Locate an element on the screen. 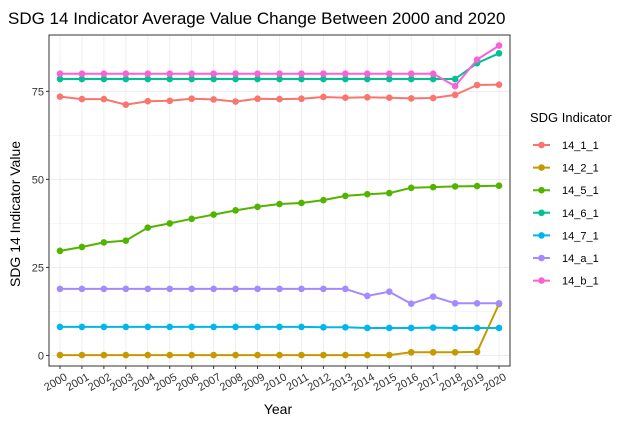 The width and height of the screenshot is (637, 425). y-tick-label: 50 is located at coordinates (38, 180).